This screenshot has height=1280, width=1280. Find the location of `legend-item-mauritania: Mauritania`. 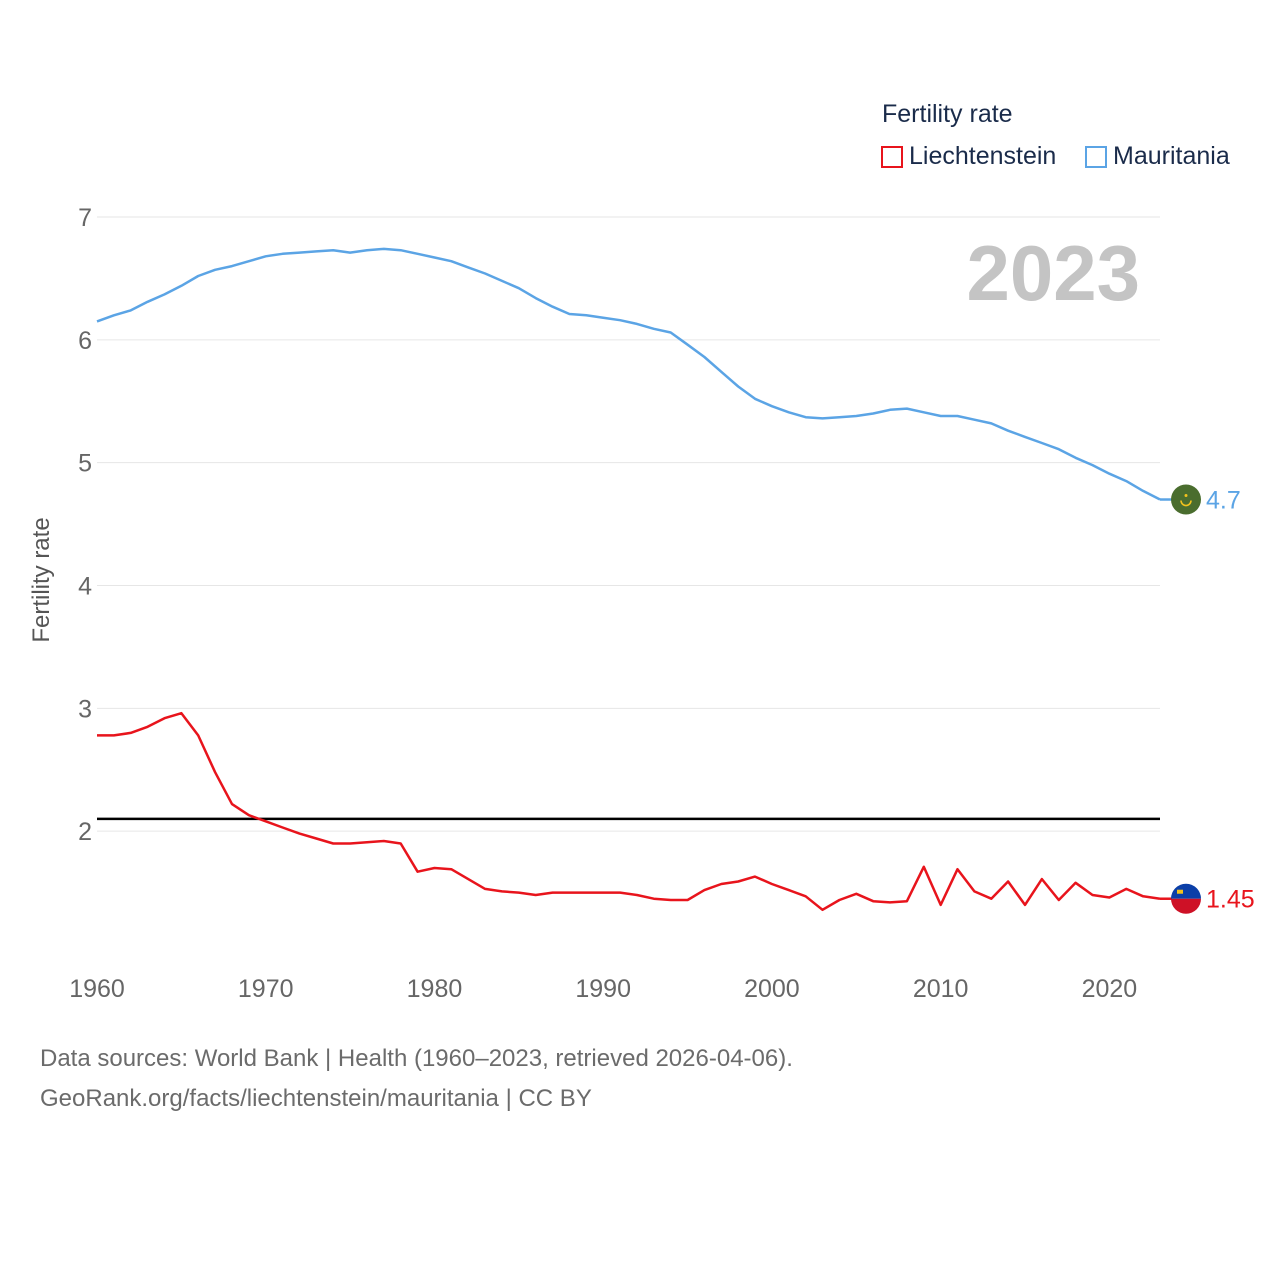

legend-item-mauritania: Mauritania is located at coordinates (1157, 156).